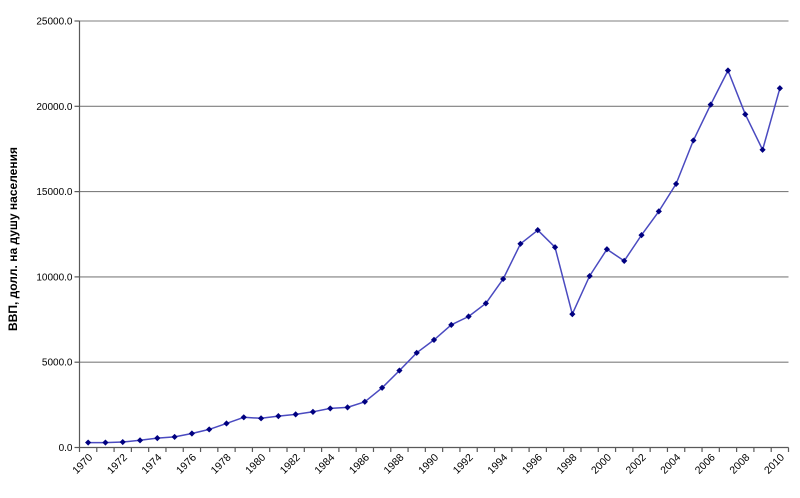  Describe the element at coordinates (434, 449) in the screenshot. I see `x-axis-ticks` at that location.